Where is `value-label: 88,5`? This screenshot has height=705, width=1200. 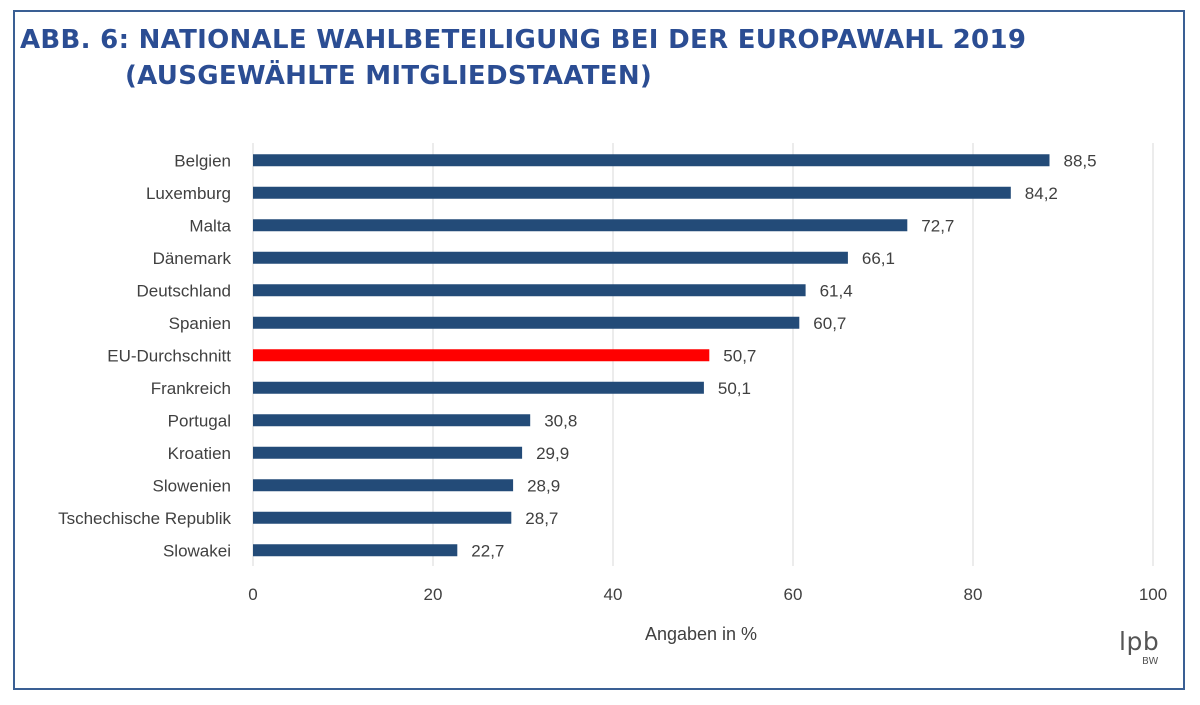
value-label: 88,5 is located at coordinates (1080, 160).